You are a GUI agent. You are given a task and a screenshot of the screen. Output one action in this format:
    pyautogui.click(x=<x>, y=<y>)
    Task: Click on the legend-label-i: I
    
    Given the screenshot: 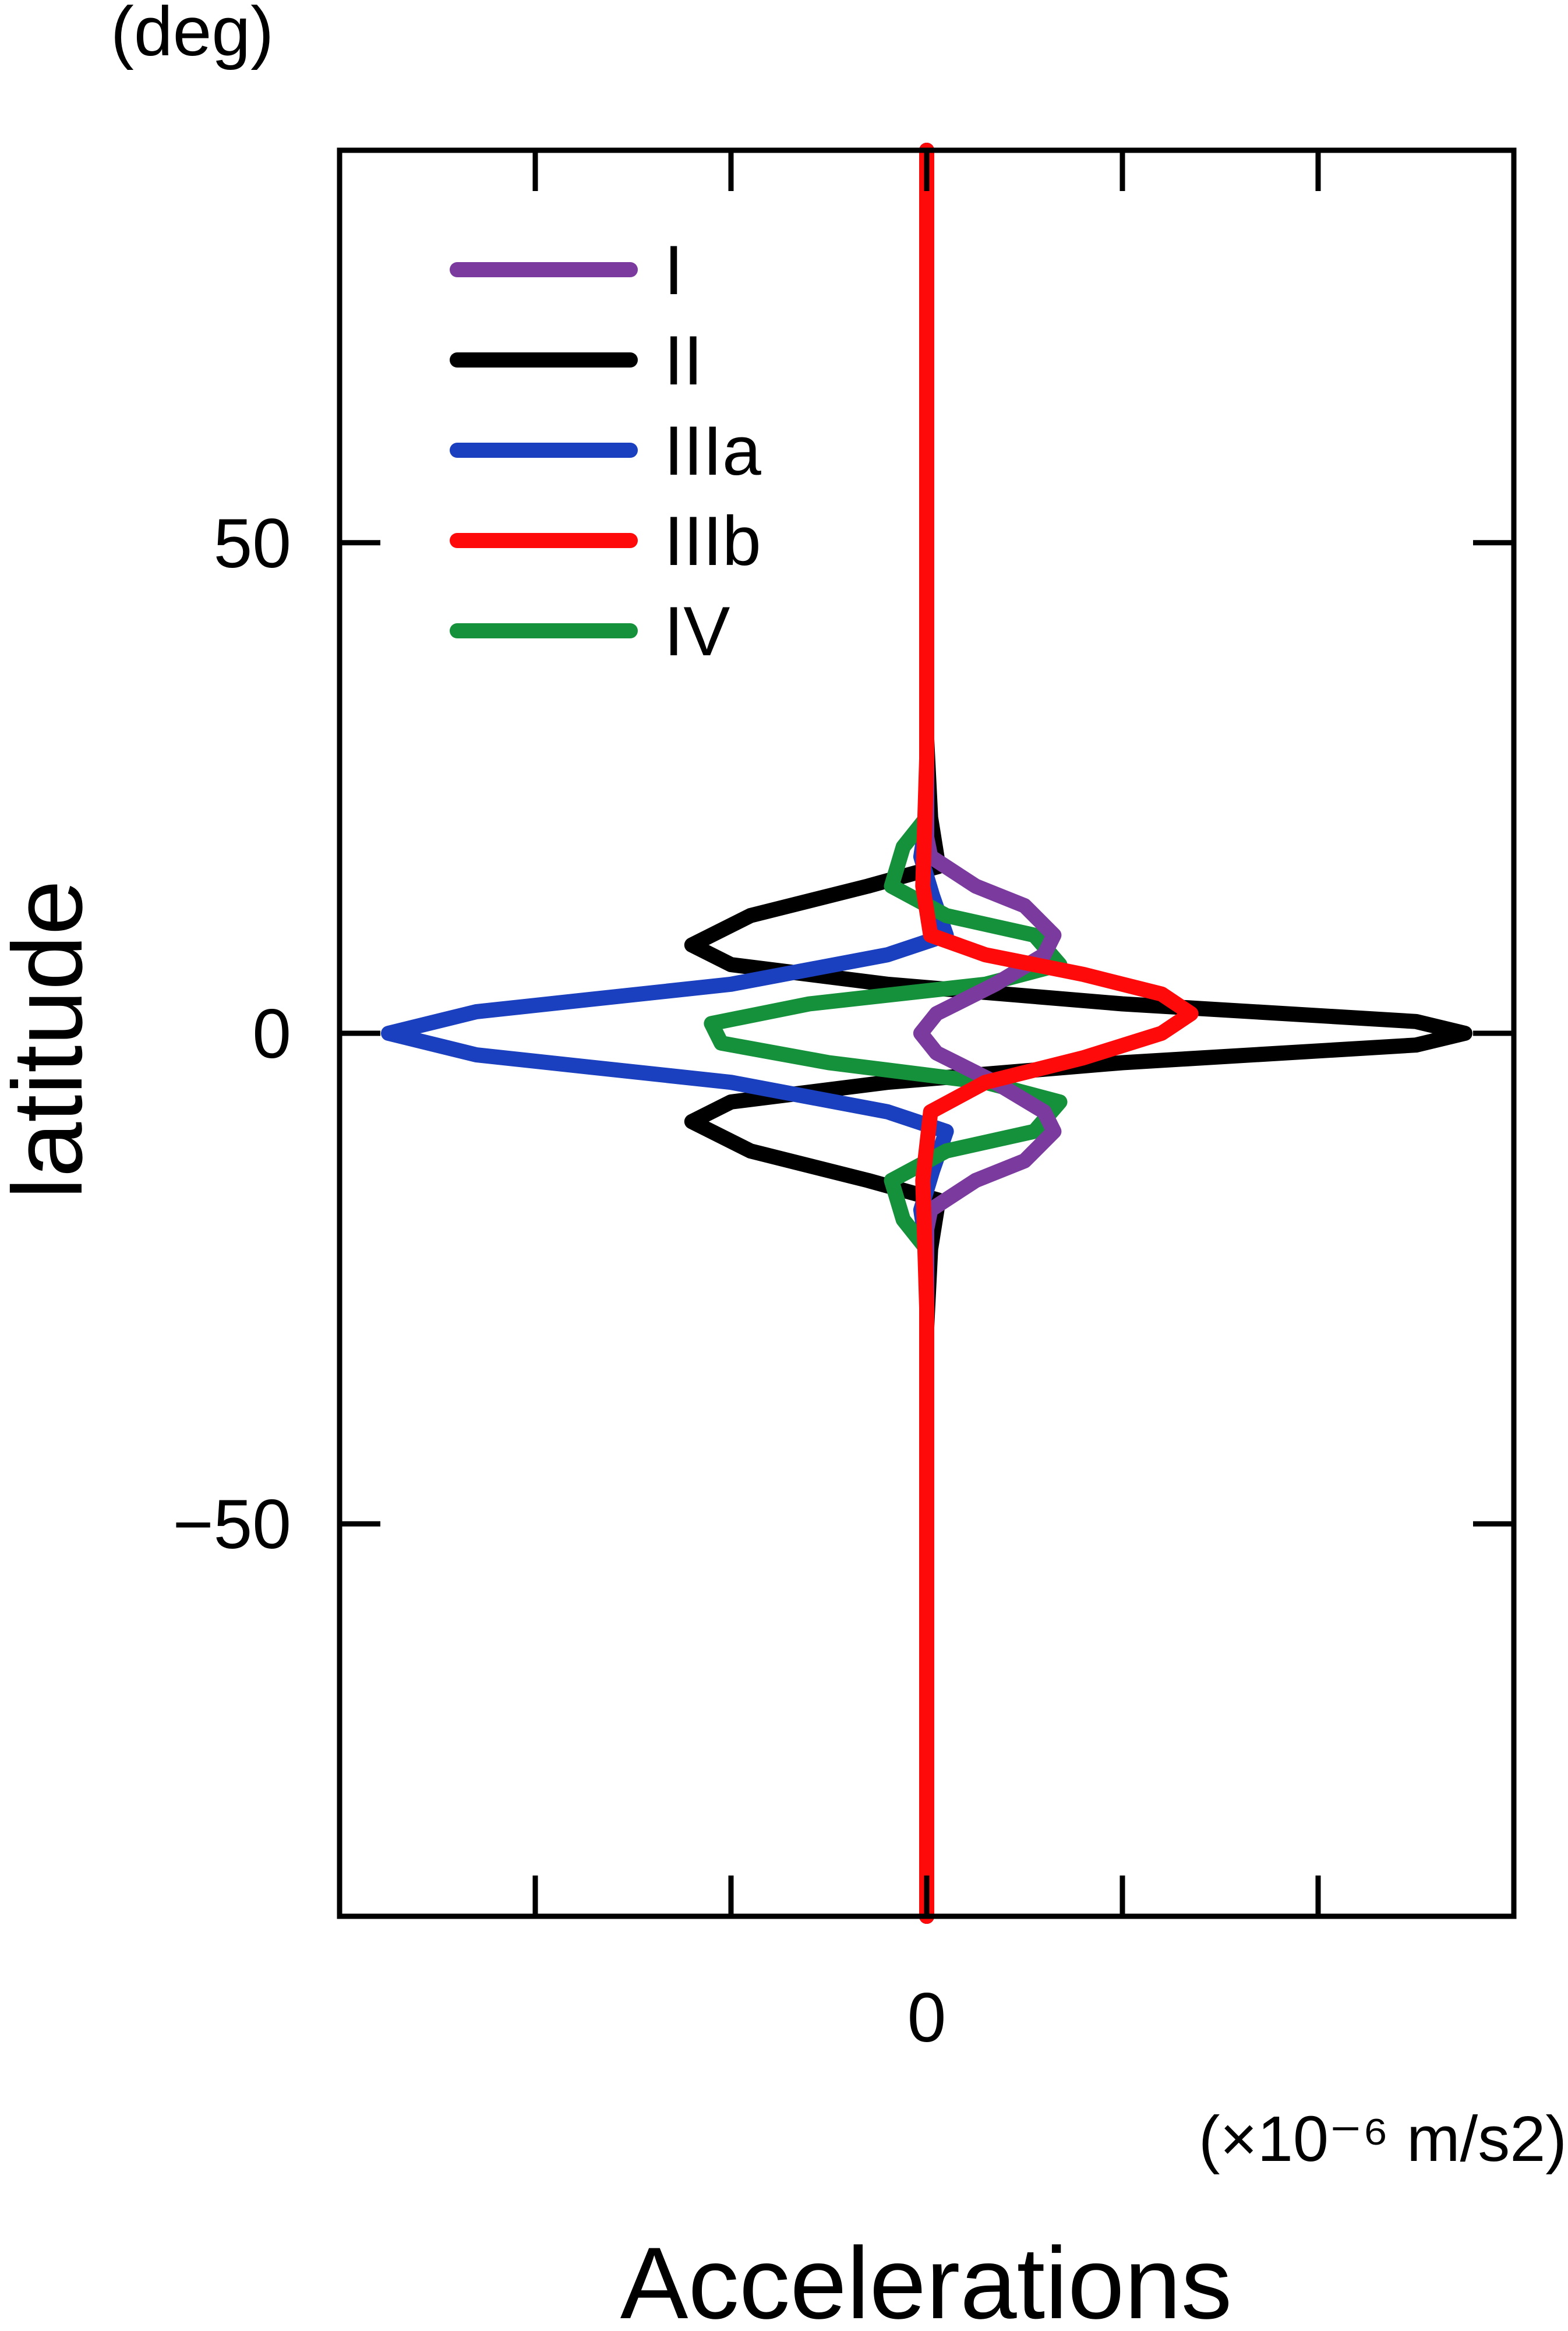 What is the action you would take?
    pyautogui.click(x=673, y=270)
    